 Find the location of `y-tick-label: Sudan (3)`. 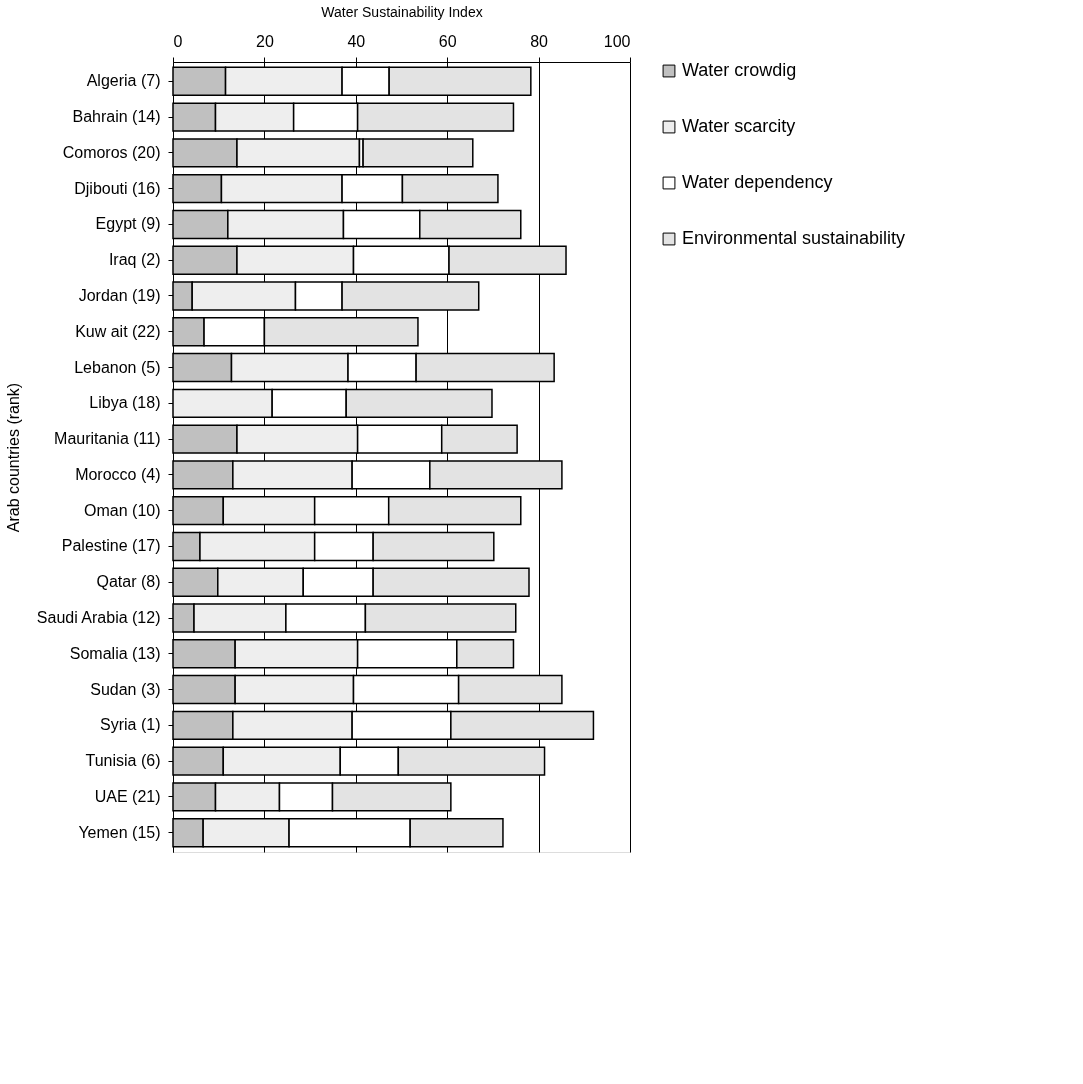

y-tick-label: Sudan (3) is located at coordinates (125, 689).